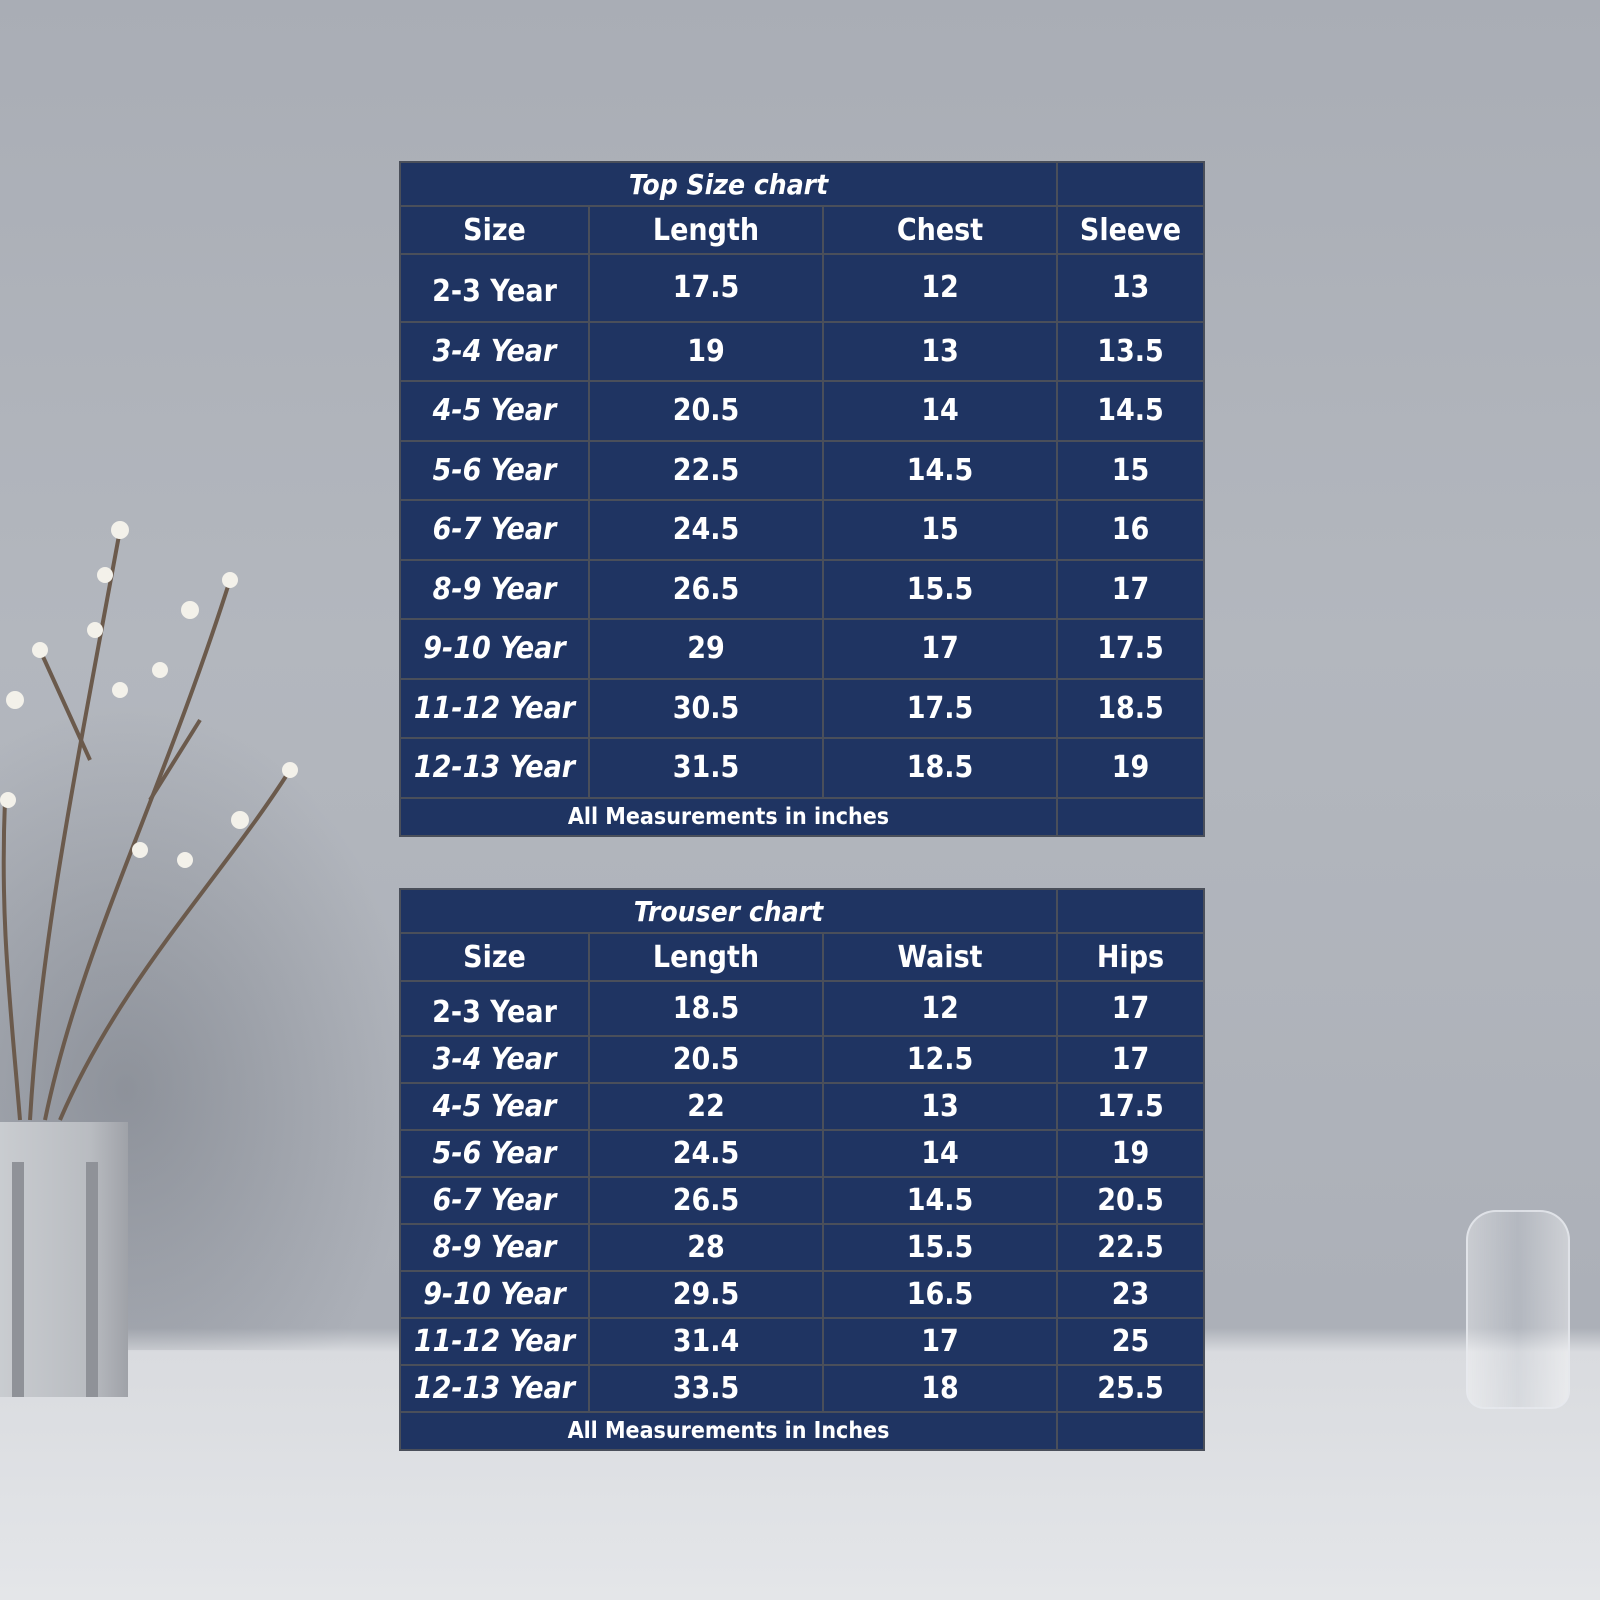  I want to click on size-cell: 12-13 Year, so click(494, 1388).